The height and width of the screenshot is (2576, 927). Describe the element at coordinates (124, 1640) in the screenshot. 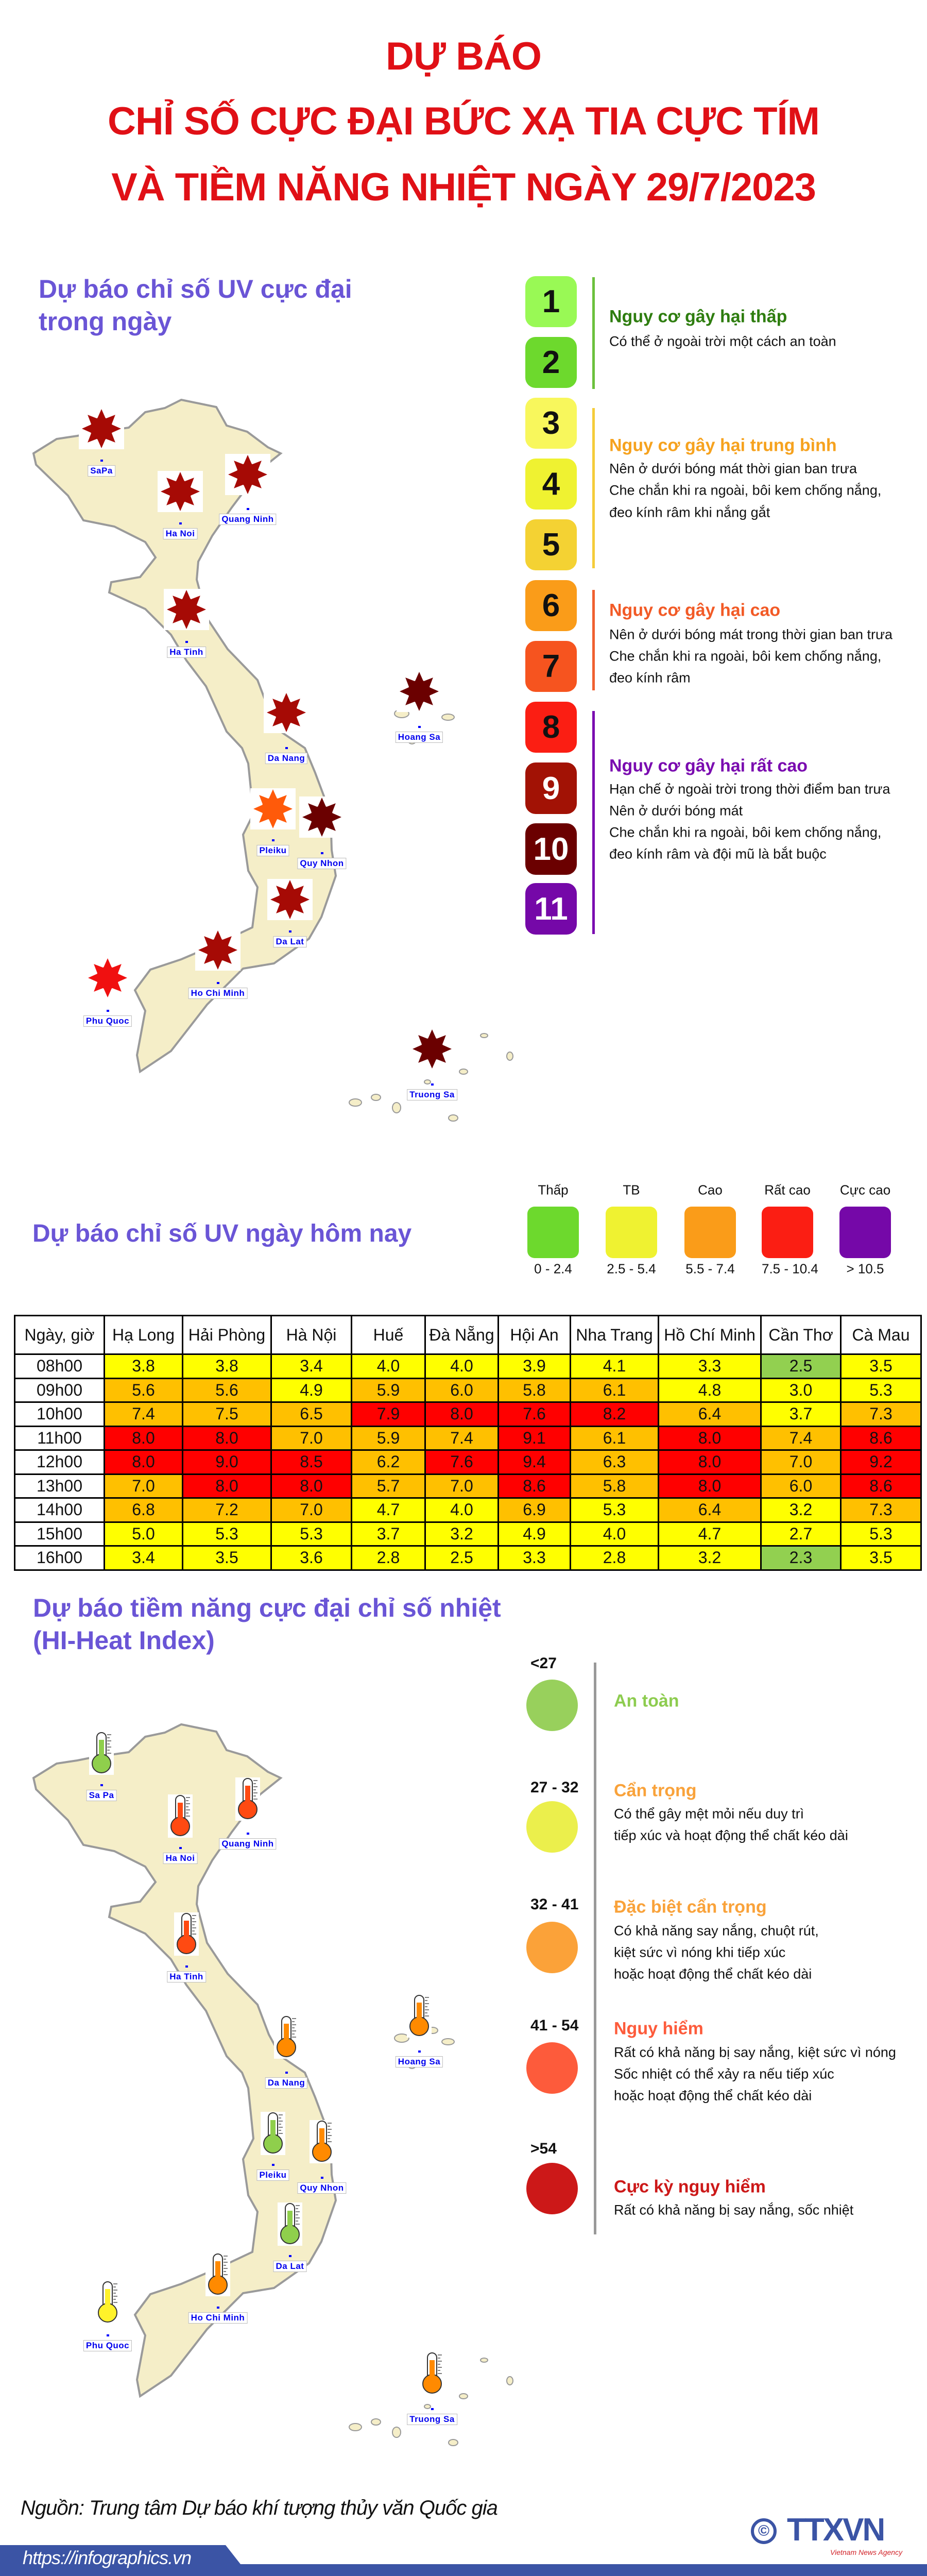

I see `heat-index-title-line-2: (HI-Heat Index)` at that location.